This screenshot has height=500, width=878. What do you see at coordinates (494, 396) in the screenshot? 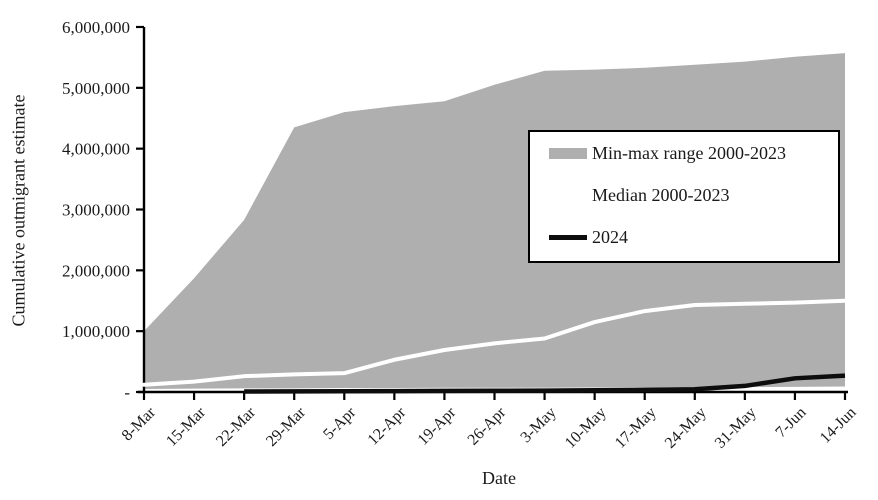
I see `x-axis-ticks` at bounding box center [494, 396].